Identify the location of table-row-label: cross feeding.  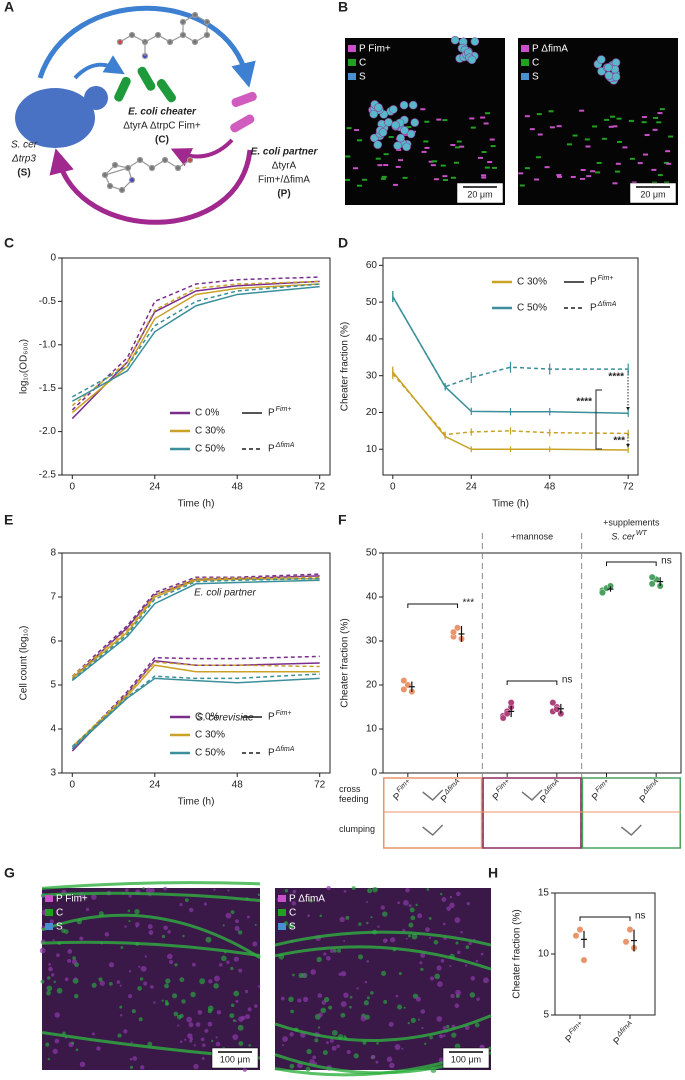
(354, 794).